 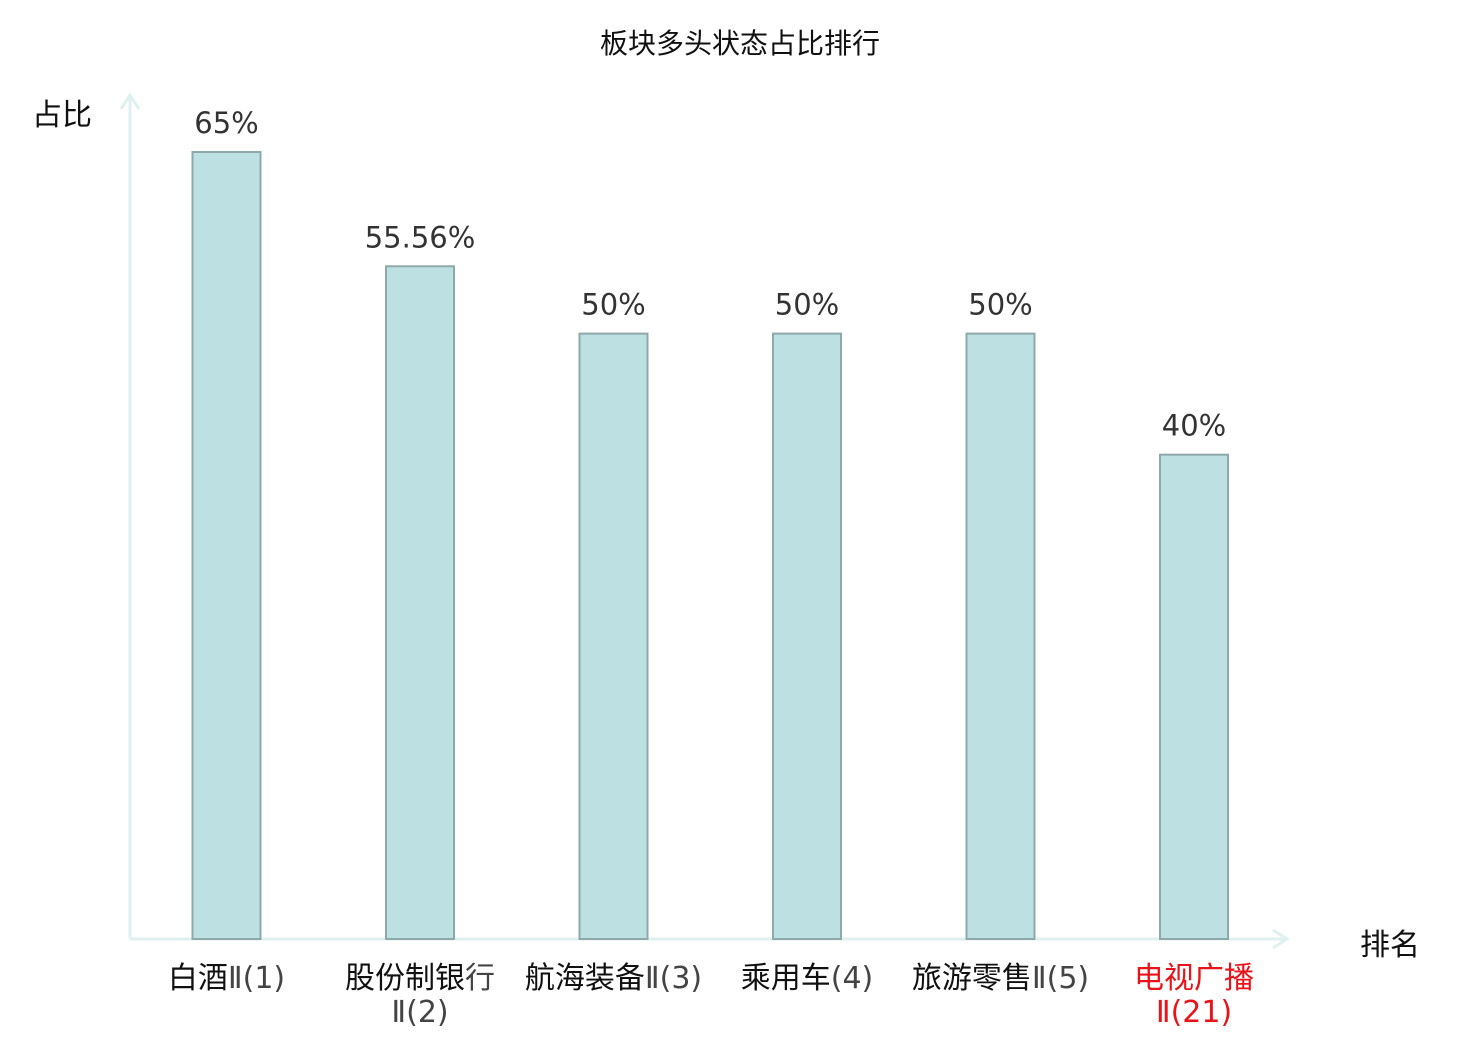 I want to click on x-tick-label: 旅游零售Ⅱ(5), so click(x=1001, y=979).